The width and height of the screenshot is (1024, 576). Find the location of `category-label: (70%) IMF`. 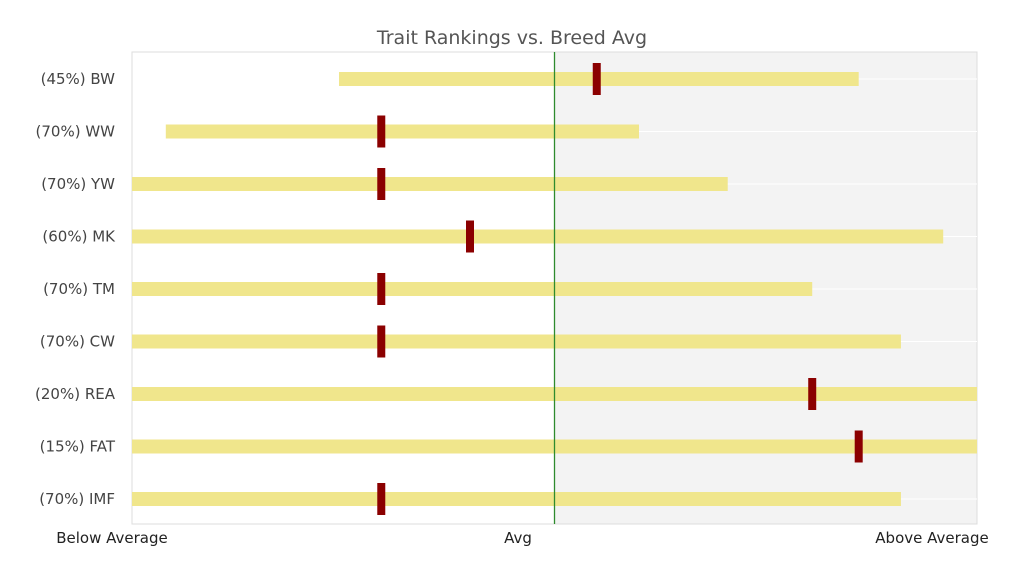

category-label: (70%) IMF is located at coordinates (77, 499).